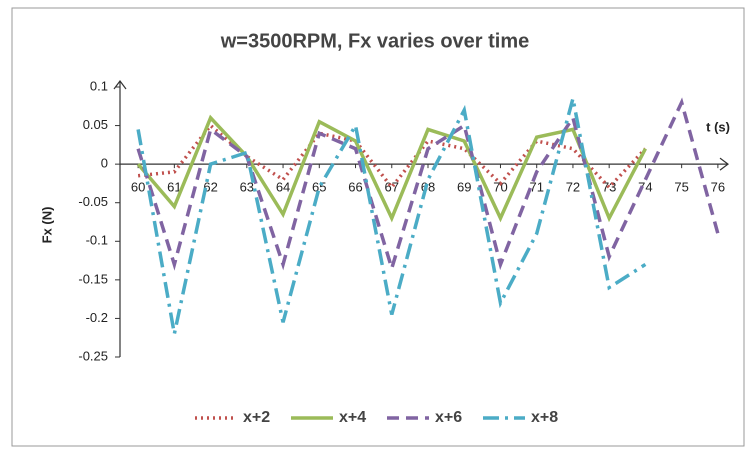  What do you see at coordinates (464, 187) in the screenshot?
I see `x-tick-label: 69` at bounding box center [464, 187].